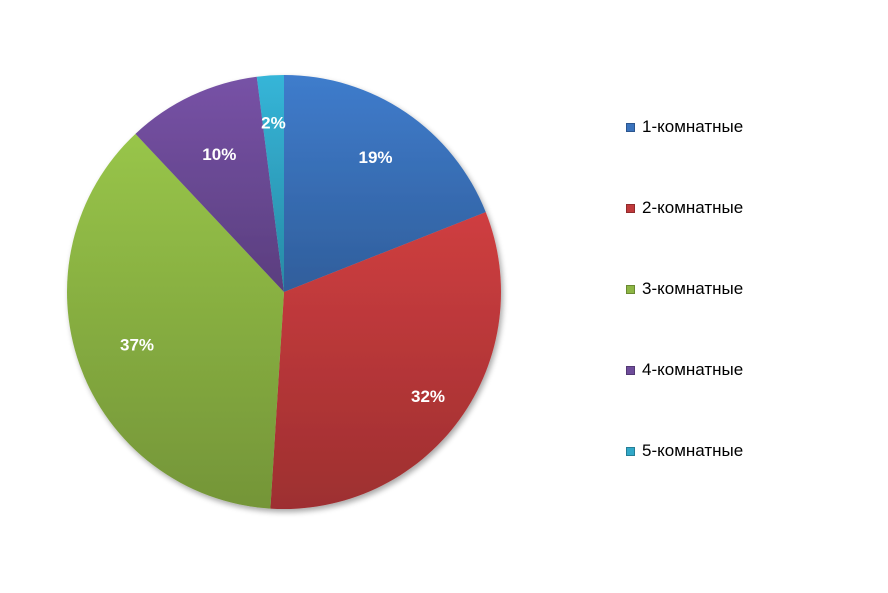 The width and height of the screenshot is (888, 593). I want to click on legend-swatch-4-room, so click(630, 370).